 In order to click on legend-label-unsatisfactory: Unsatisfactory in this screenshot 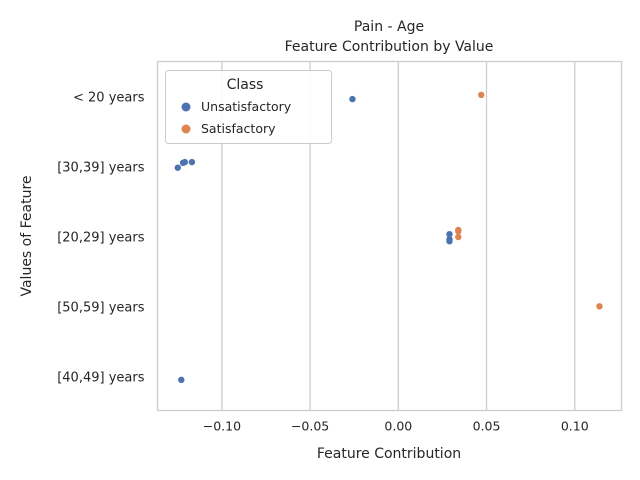, I will do `click(246, 106)`.